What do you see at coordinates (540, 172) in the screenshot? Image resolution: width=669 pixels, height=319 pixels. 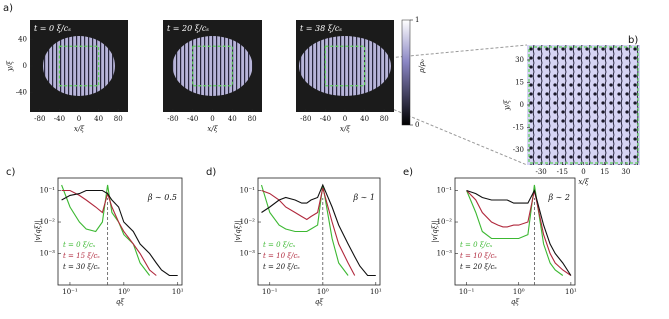 I see `x-tick-label: -30` at bounding box center [540, 172].